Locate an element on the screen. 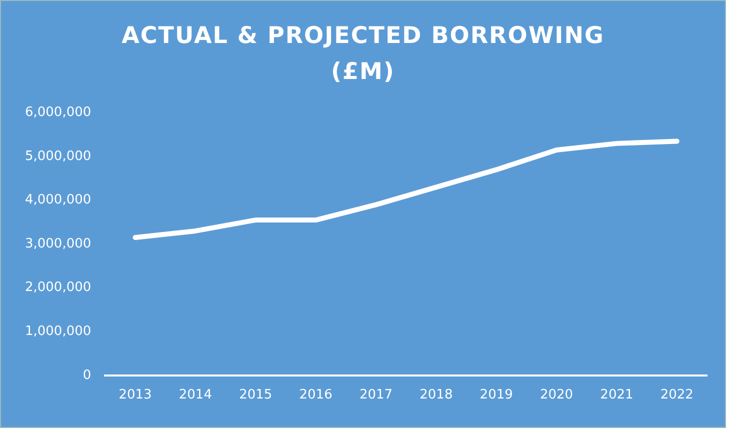 Image resolution: width=729 pixels, height=433 pixels. y-tick-label: 2,000,000 is located at coordinates (58, 288).